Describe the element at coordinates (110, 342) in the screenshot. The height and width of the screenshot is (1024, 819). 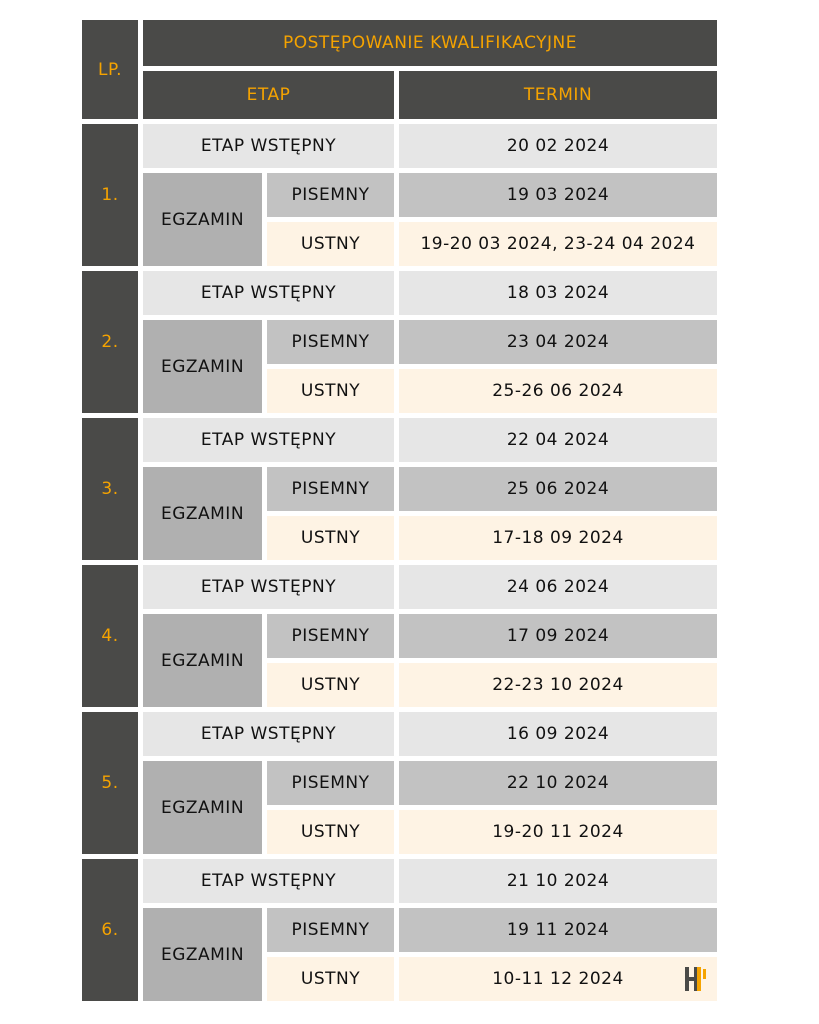
I see `lp-number: 2.` at that location.